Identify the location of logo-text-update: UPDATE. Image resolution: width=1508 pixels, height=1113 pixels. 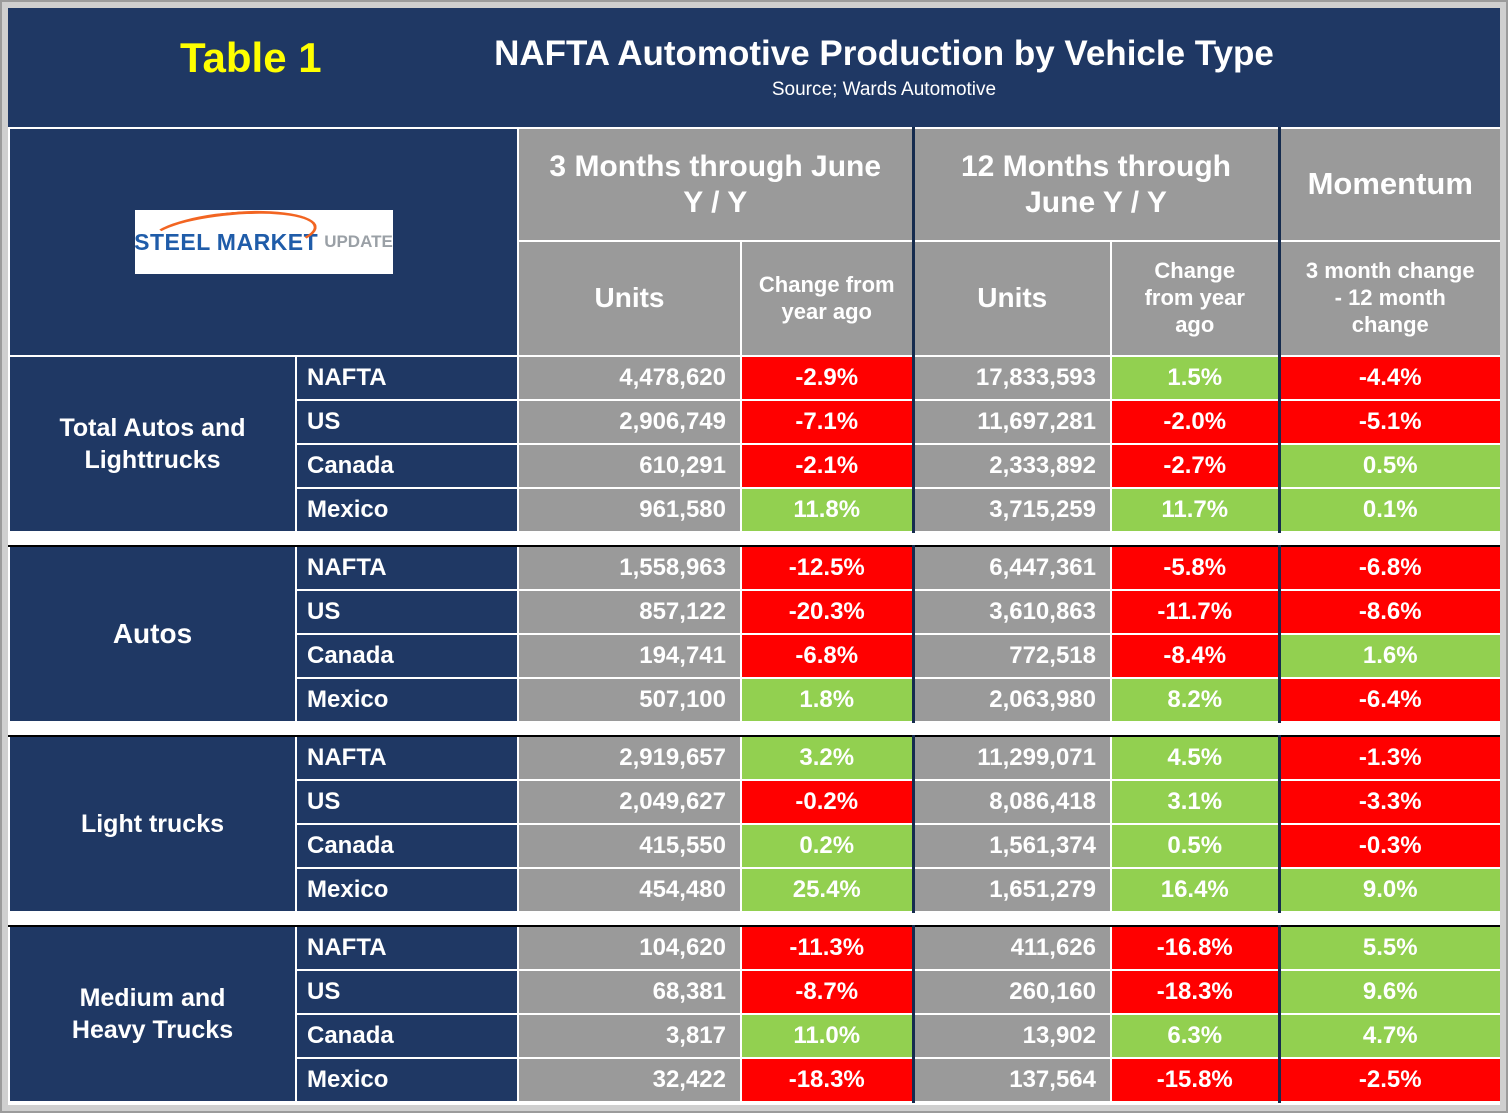
(358, 241).